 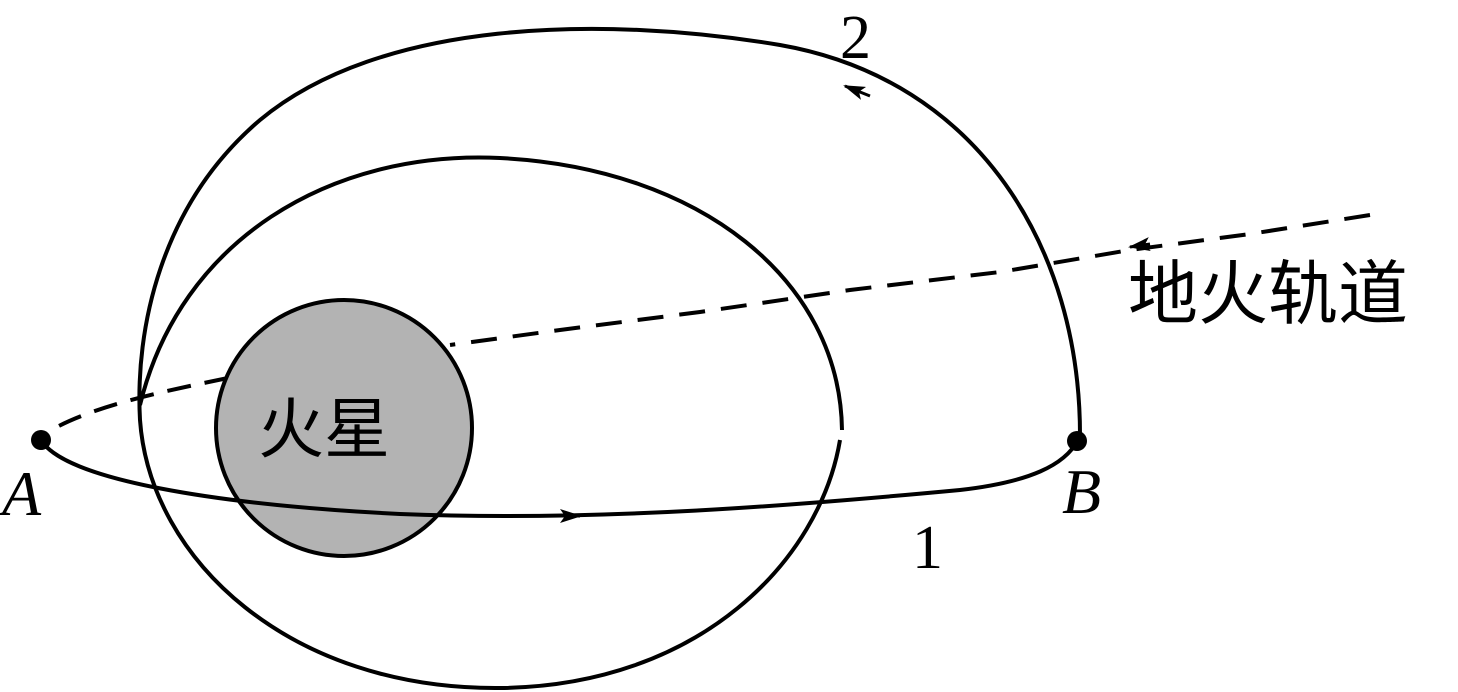 I want to click on label-orbit-2: 2, so click(x=855, y=38).